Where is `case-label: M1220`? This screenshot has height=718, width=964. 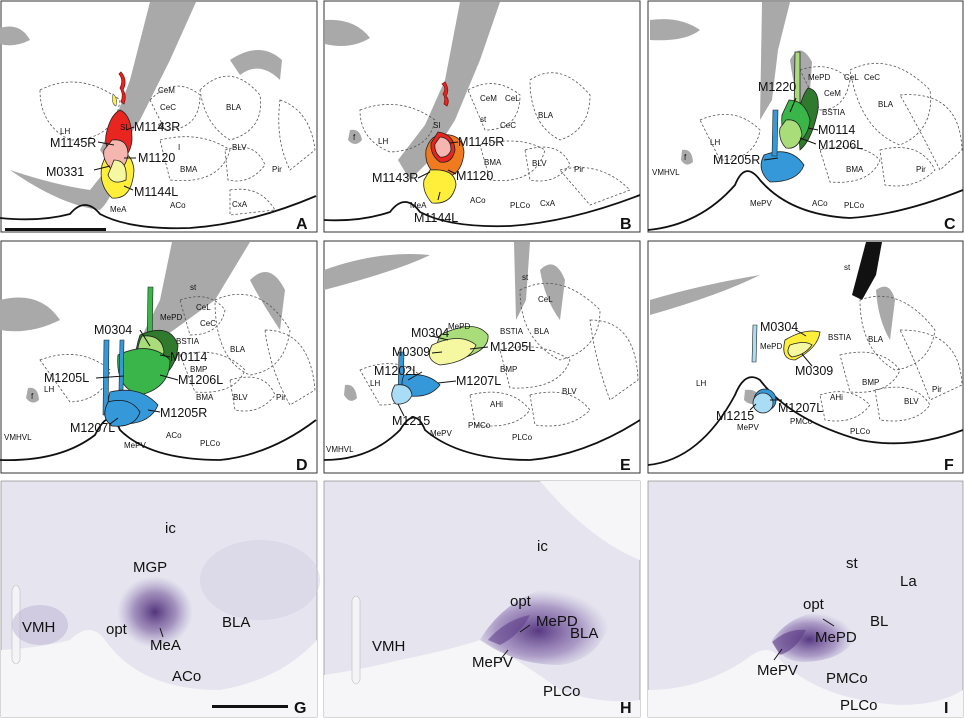 case-label: M1220 is located at coordinates (777, 87).